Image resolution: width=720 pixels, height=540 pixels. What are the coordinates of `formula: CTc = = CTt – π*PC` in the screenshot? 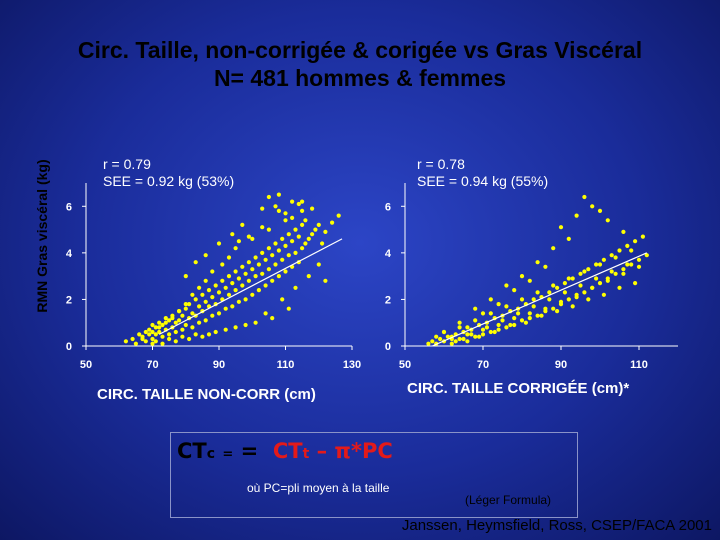 It's located at (285, 451).